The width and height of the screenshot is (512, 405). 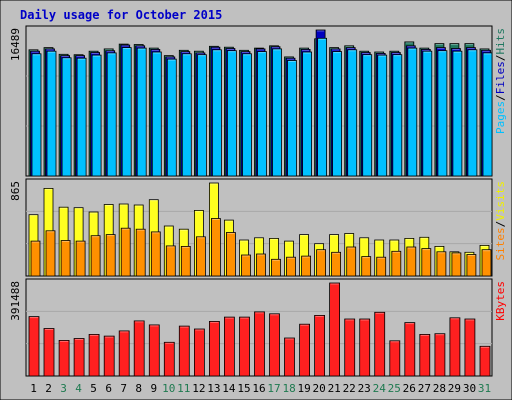 I want to click on legend-entry-pages: Pages, so click(x=500, y=117).